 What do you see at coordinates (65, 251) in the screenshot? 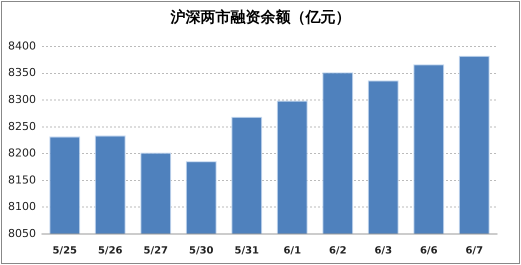
I see `x-tick-label: 5/25` at bounding box center [65, 251].